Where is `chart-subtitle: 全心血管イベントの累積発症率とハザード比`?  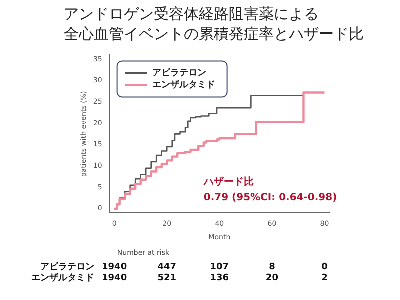 chart-subtitle: 全心血管イベントの累積発症率とハザード比 is located at coordinates (214, 34).